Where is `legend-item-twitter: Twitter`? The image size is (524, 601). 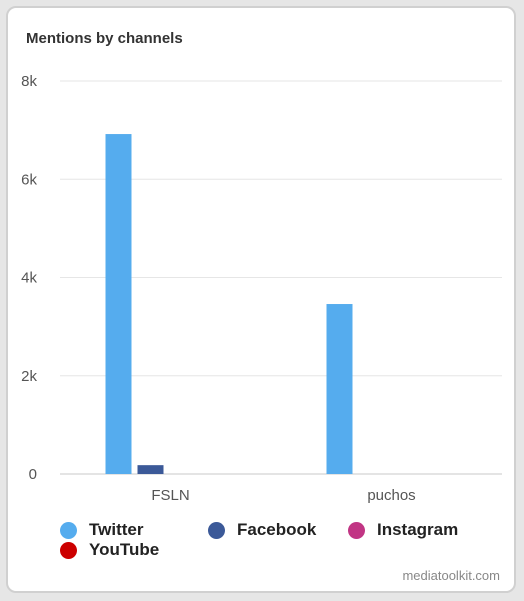
legend-item-twitter: Twitter is located at coordinates (101, 530).